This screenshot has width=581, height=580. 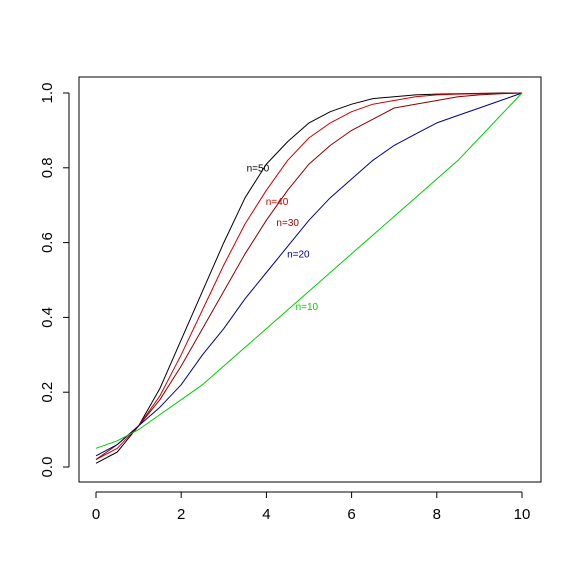 I want to click on series-label-n-40: n=40, so click(x=277, y=202).